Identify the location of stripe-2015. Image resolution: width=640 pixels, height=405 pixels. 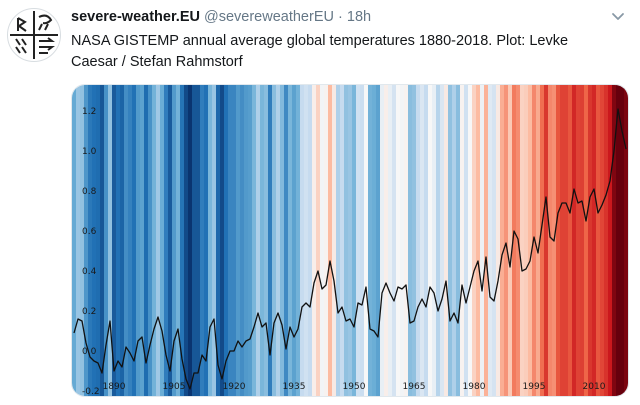
(614, 240).